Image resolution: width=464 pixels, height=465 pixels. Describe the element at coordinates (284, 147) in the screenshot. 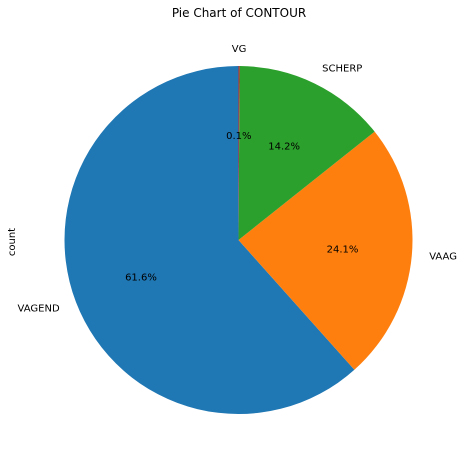

I see `pct-label-scherp: 14.2%` at that location.